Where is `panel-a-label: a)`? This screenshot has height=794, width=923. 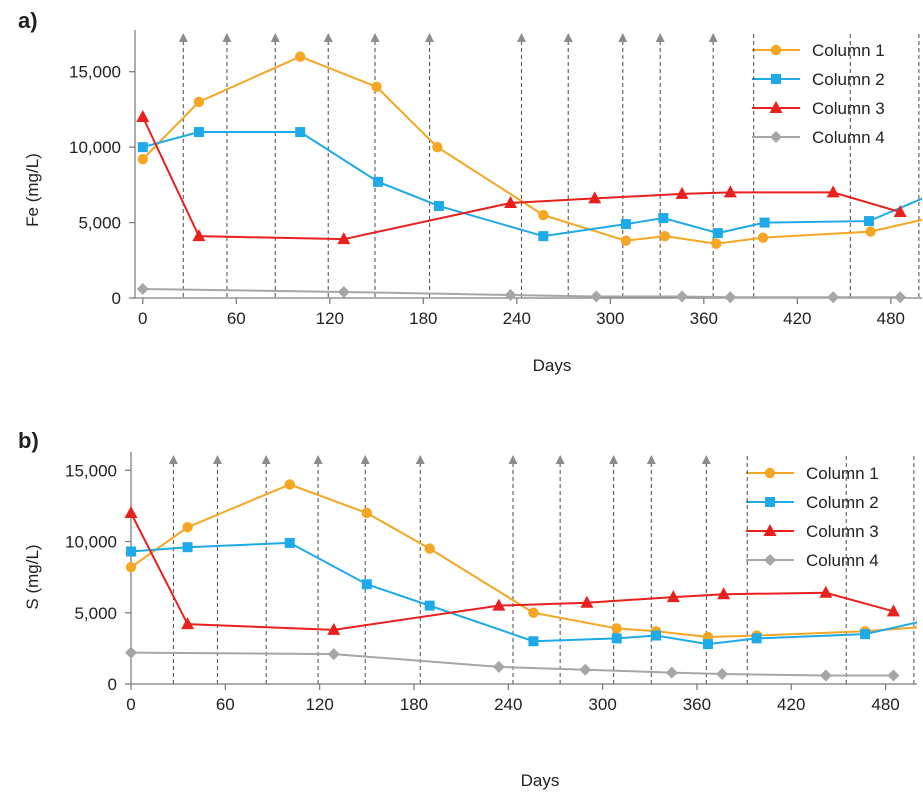 panel-a-label: a) is located at coordinates (28, 20).